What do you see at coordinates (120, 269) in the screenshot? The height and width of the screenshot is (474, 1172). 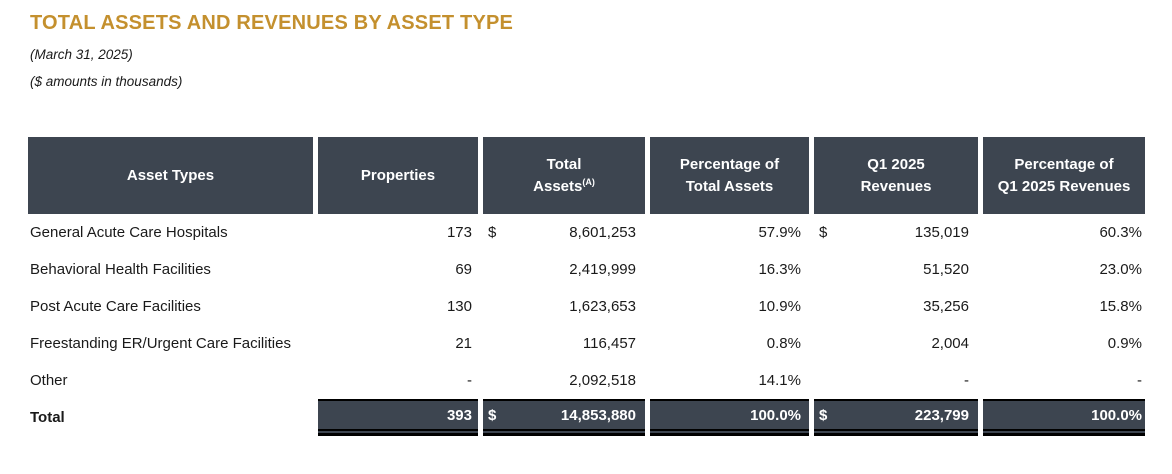 I see `cell-asset-type: Behavioral Health Facilities` at bounding box center [120, 269].